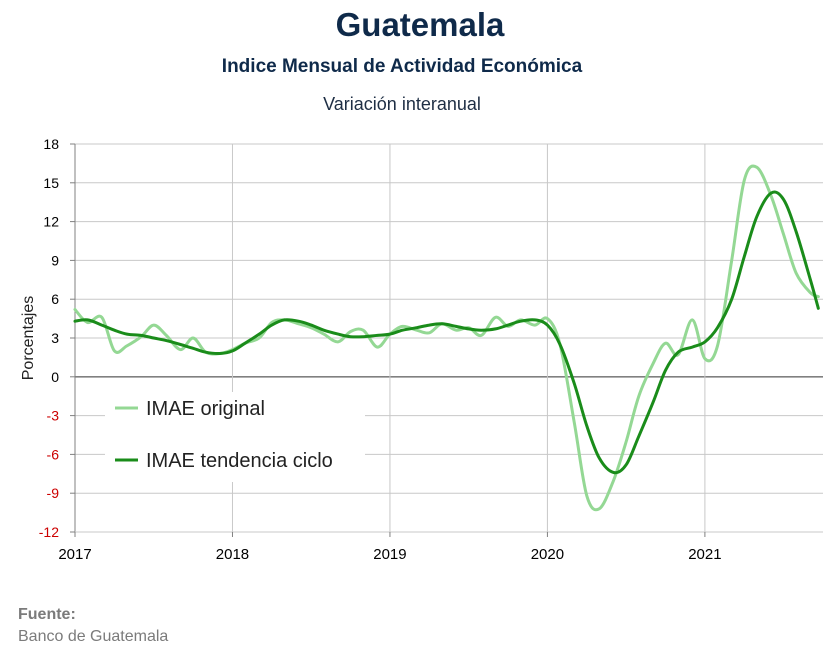  Describe the element at coordinates (49, 532) in the screenshot. I see `y-tick-label: -12` at that location.